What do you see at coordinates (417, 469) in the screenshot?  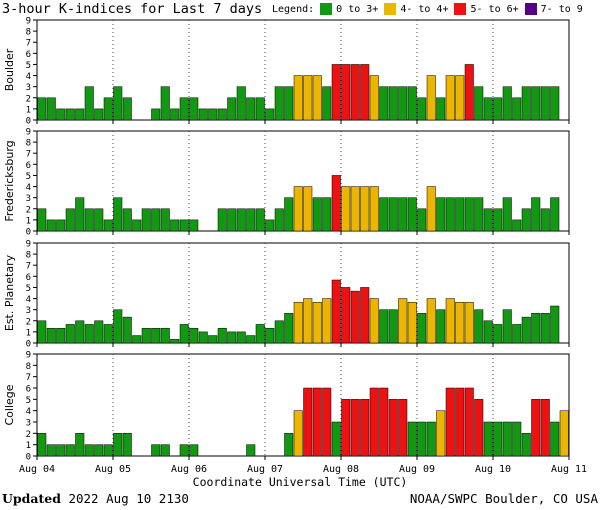 I see `x-tick-label: Aug 09` at bounding box center [417, 469].